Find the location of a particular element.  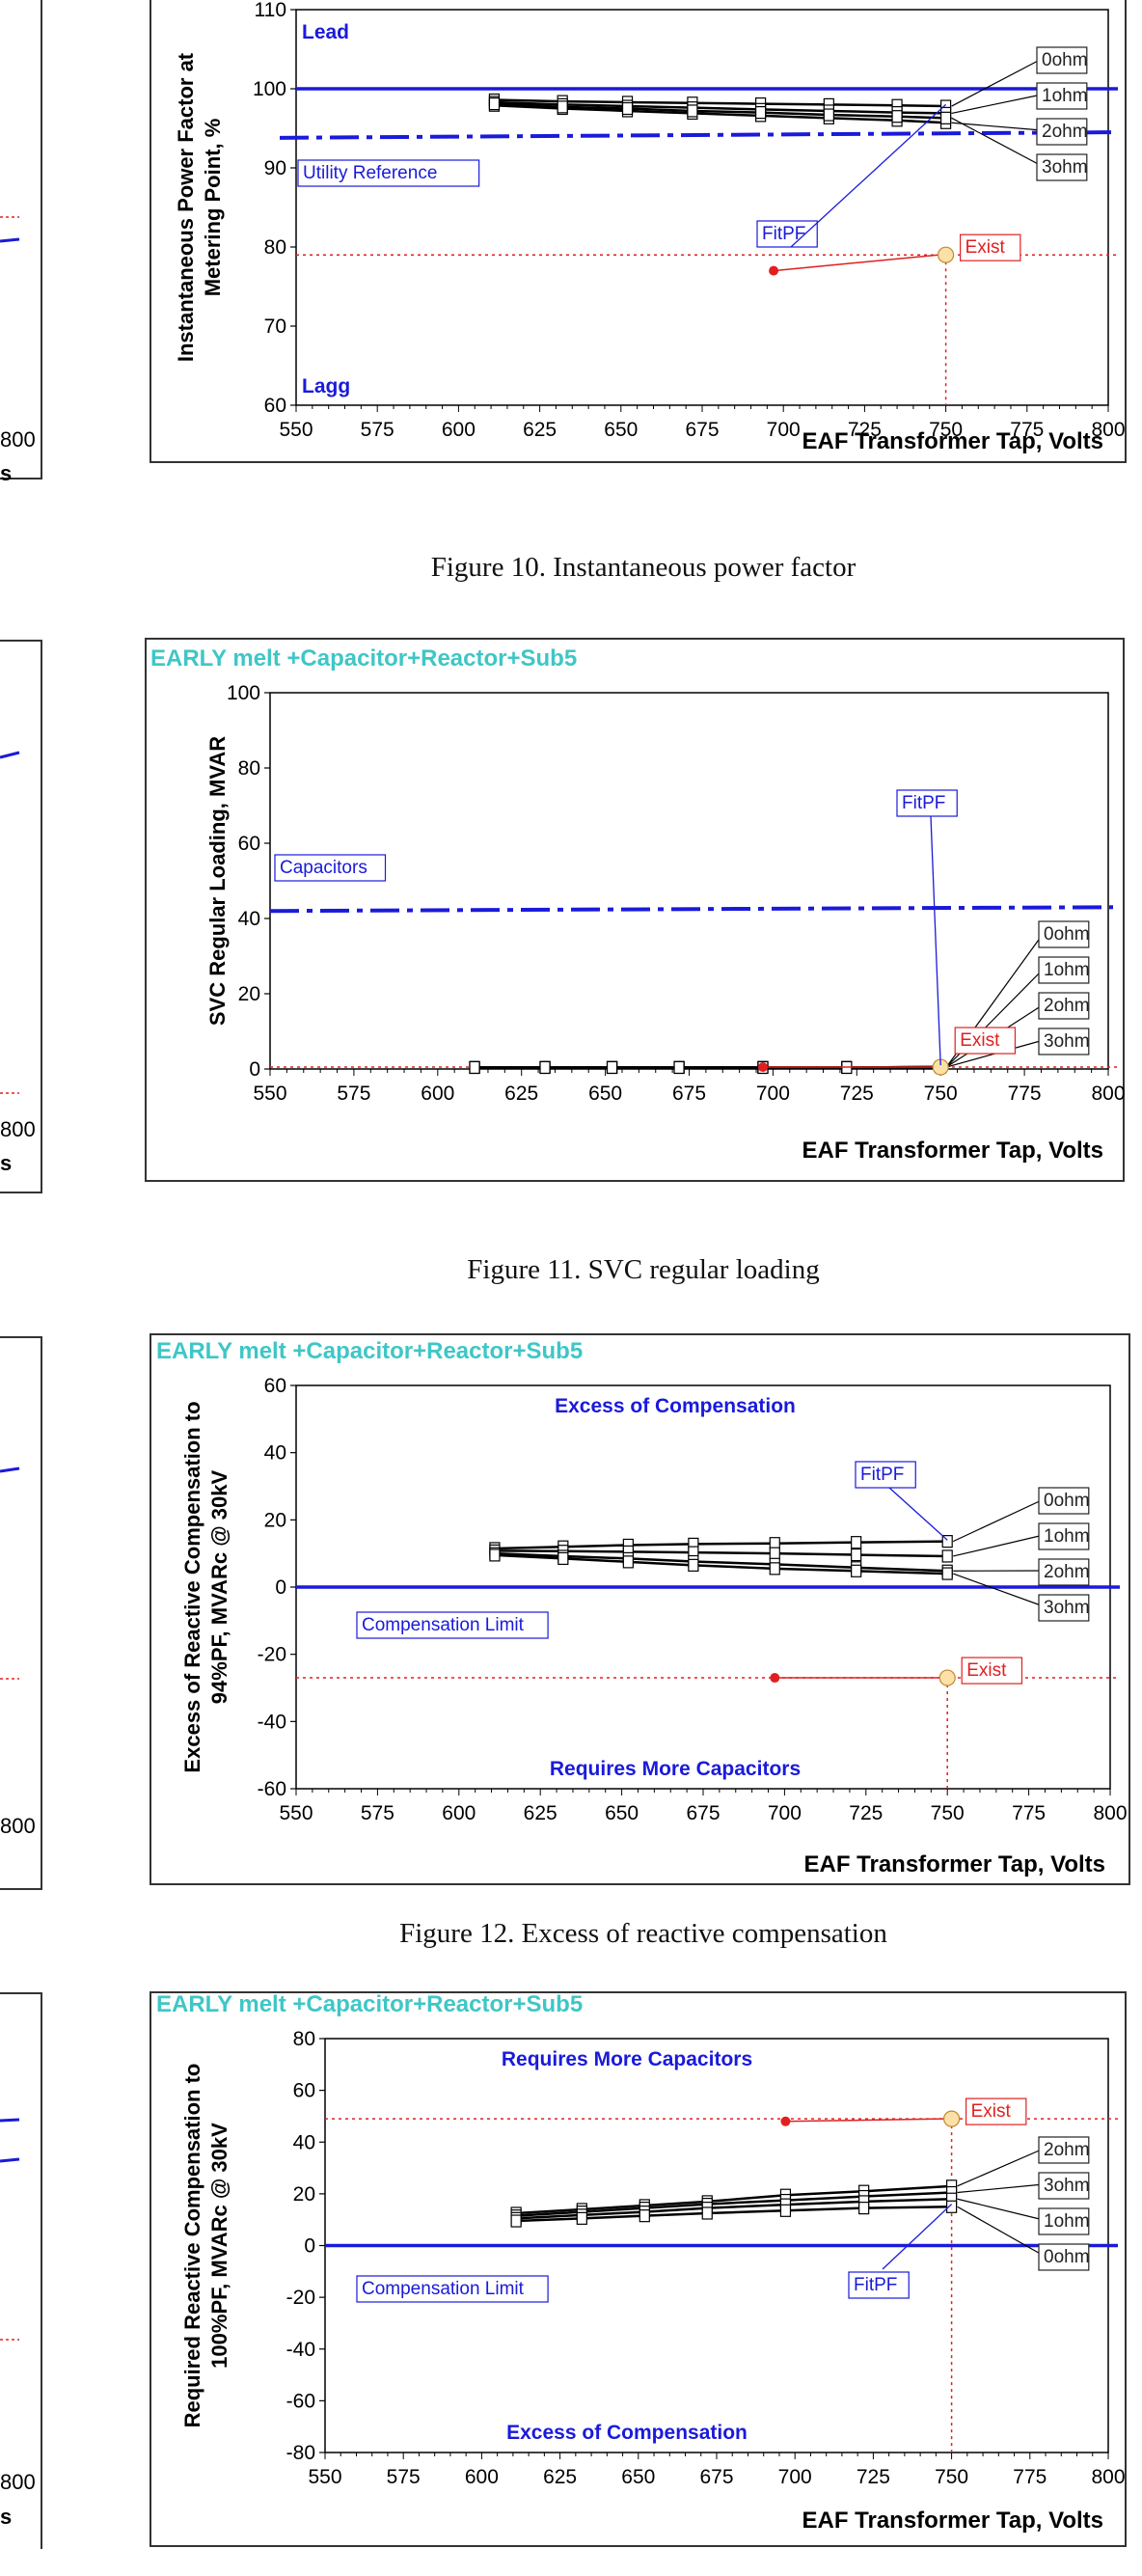

left-partial-marks is located at coordinates (10, 1278).